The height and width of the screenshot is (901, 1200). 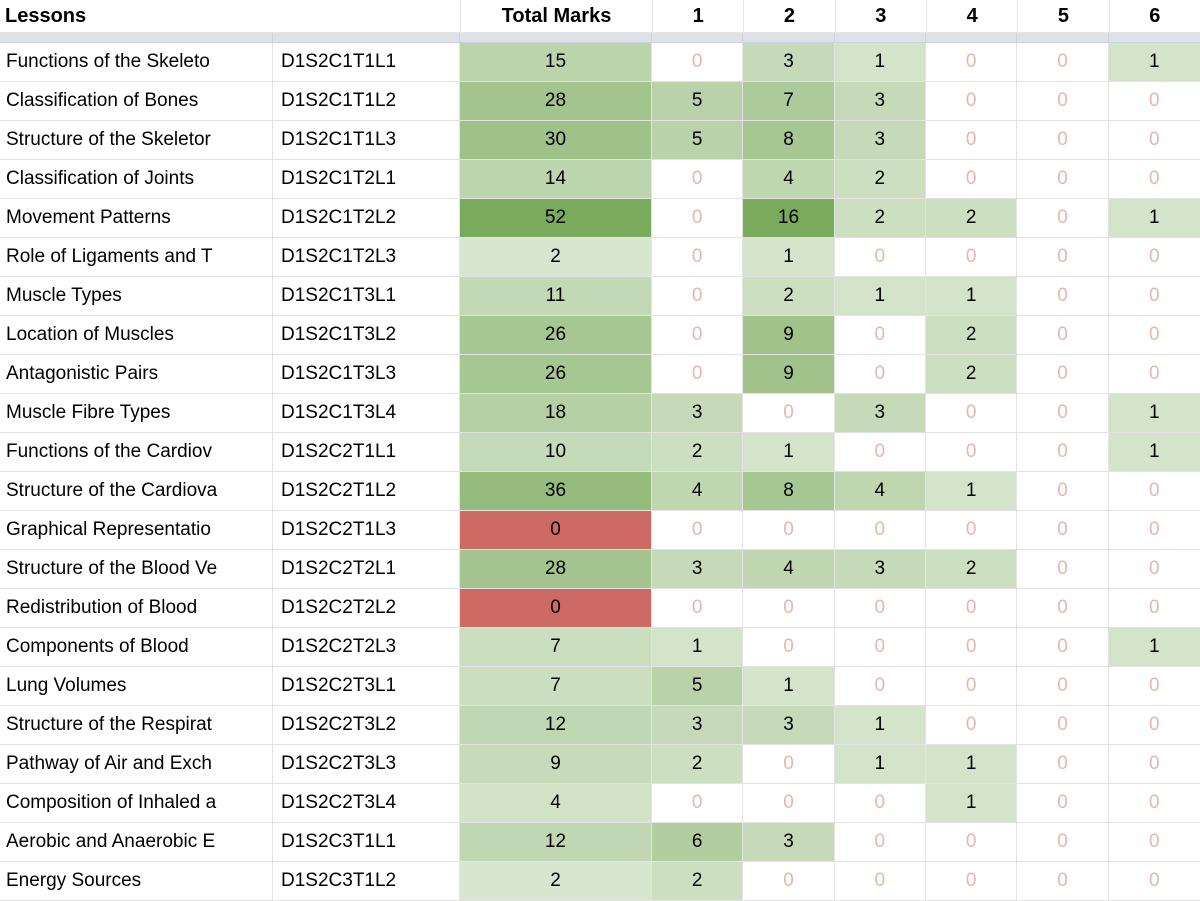 I want to click on lesson-code-cell: D1S2C1T1L1, so click(x=366, y=62).